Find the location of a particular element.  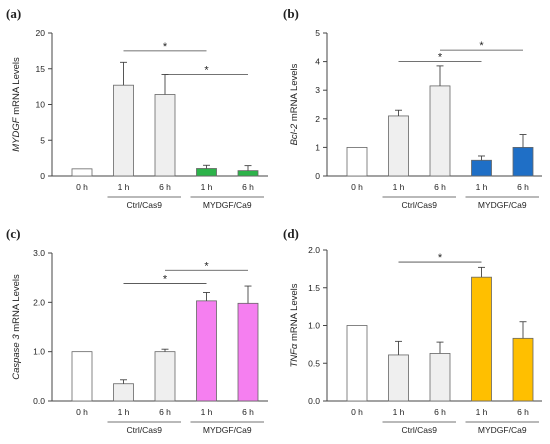

panel-label: (c) is located at coordinates (13, 233).